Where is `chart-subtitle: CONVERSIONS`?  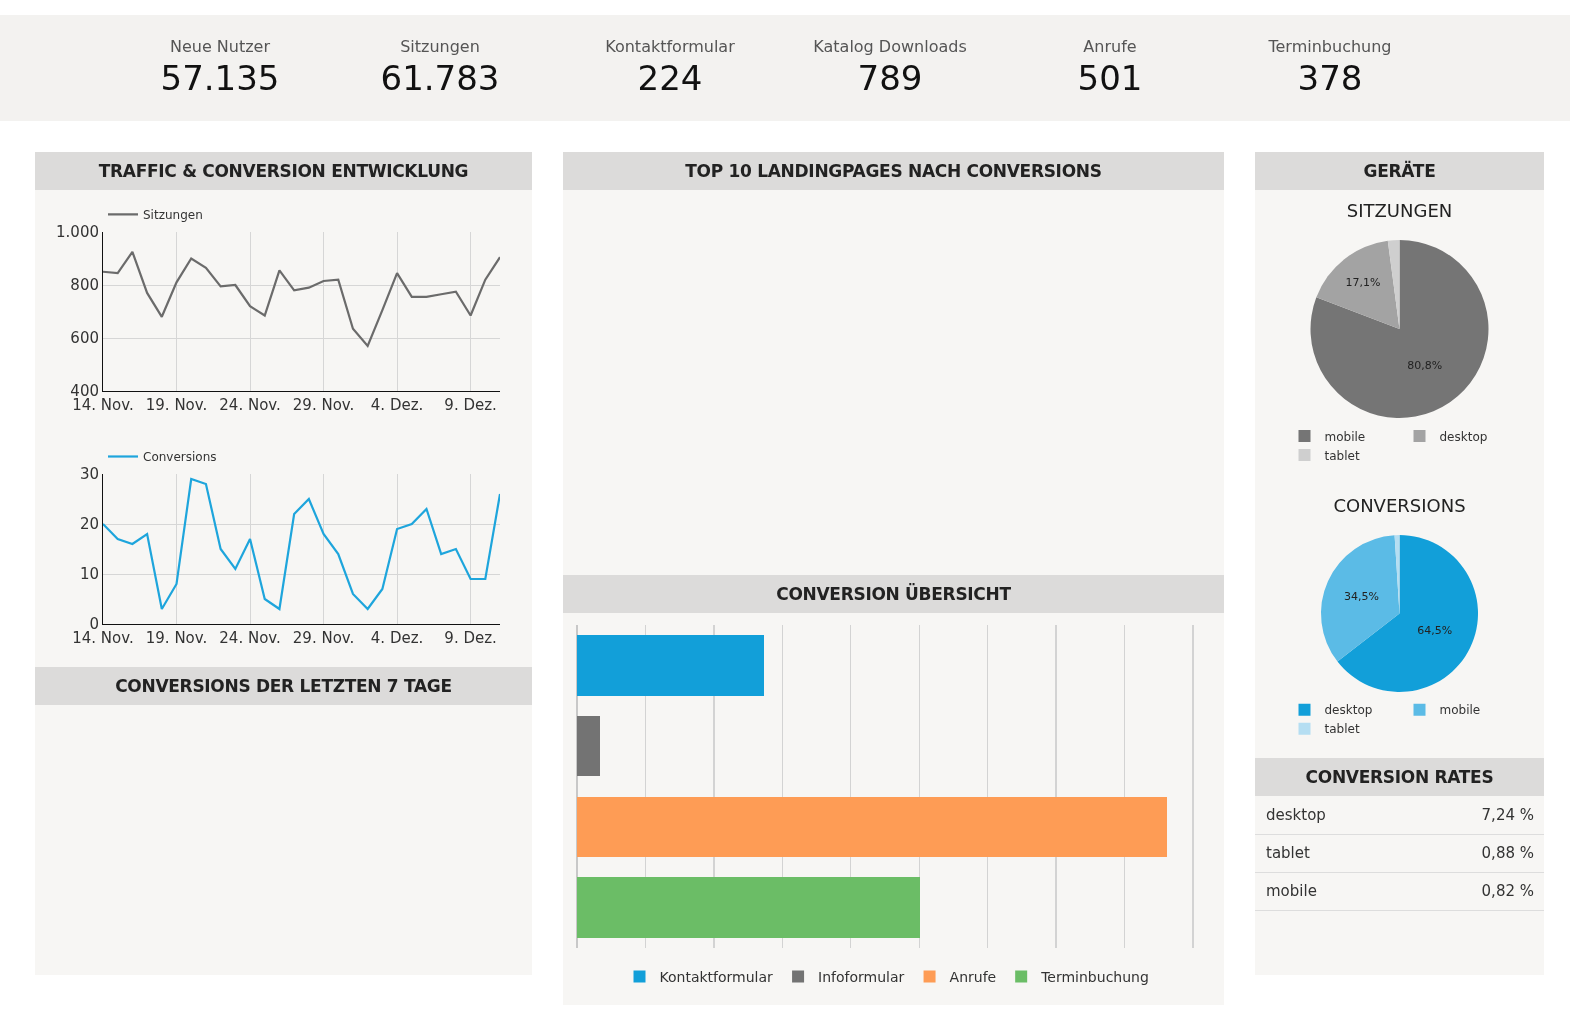
chart-subtitle: CONVERSIONS is located at coordinates (1399, 505).